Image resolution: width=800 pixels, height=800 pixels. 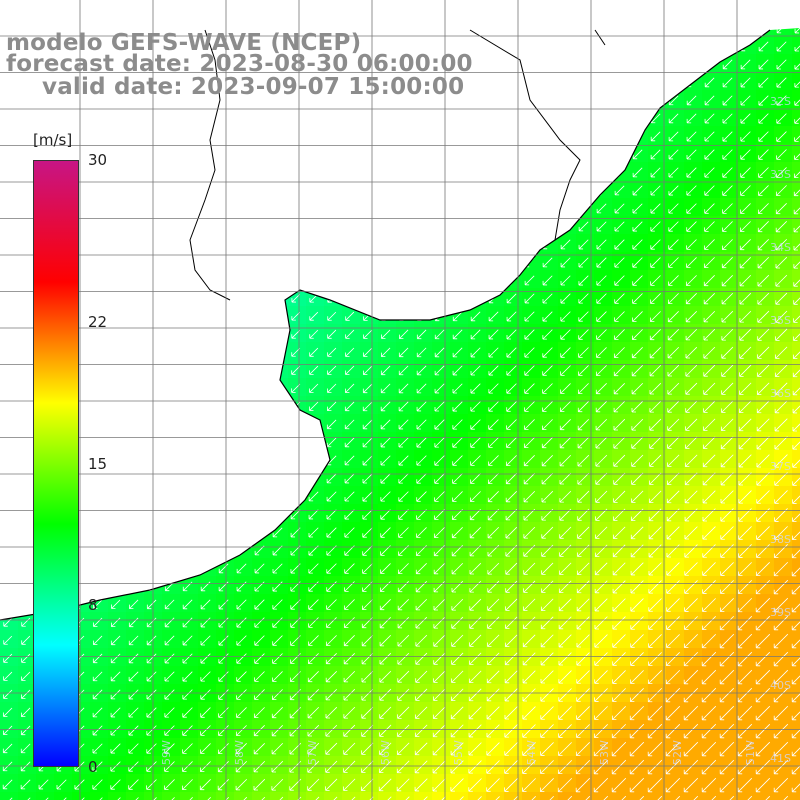 What do you see at coordinates (677, 752) in the screenshot?
I see `longitude-label: 52W` at bounding box center [677, 752].